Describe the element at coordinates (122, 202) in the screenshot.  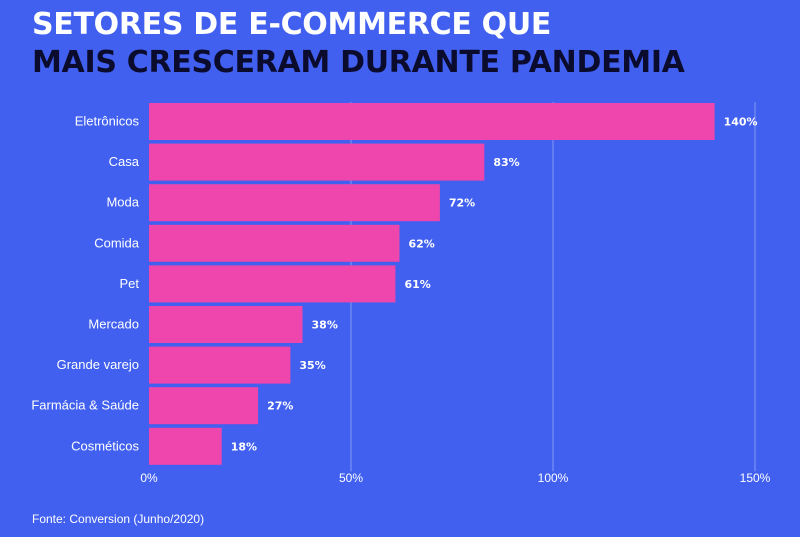
I see `category-label-2: Moda` at that location.